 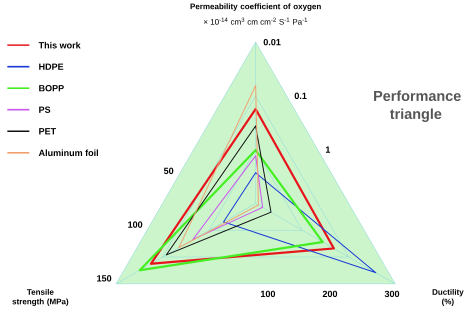 What do you see at coordinates (40, 297) in the screenshot?
I see `spoke-label: Tensile strength (MPa)` at bounding box center [40, 297].